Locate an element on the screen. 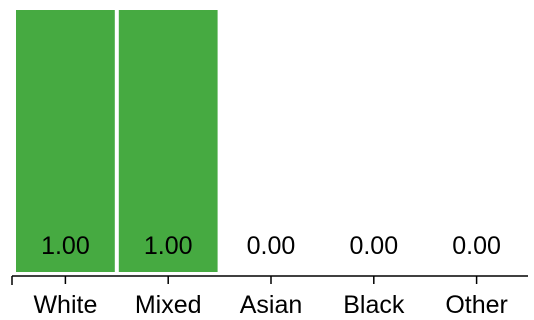  data-label-asian: 0.00 is located at coordinates (271, 246).